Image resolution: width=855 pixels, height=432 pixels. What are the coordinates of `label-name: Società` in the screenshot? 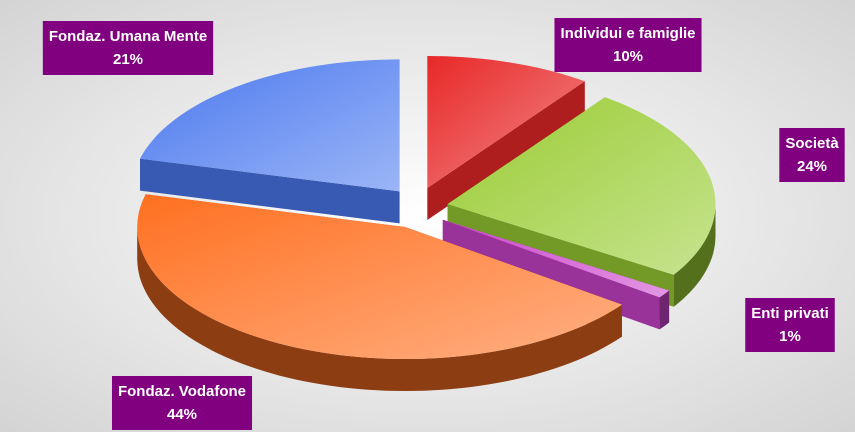 It's located at (812, 143).